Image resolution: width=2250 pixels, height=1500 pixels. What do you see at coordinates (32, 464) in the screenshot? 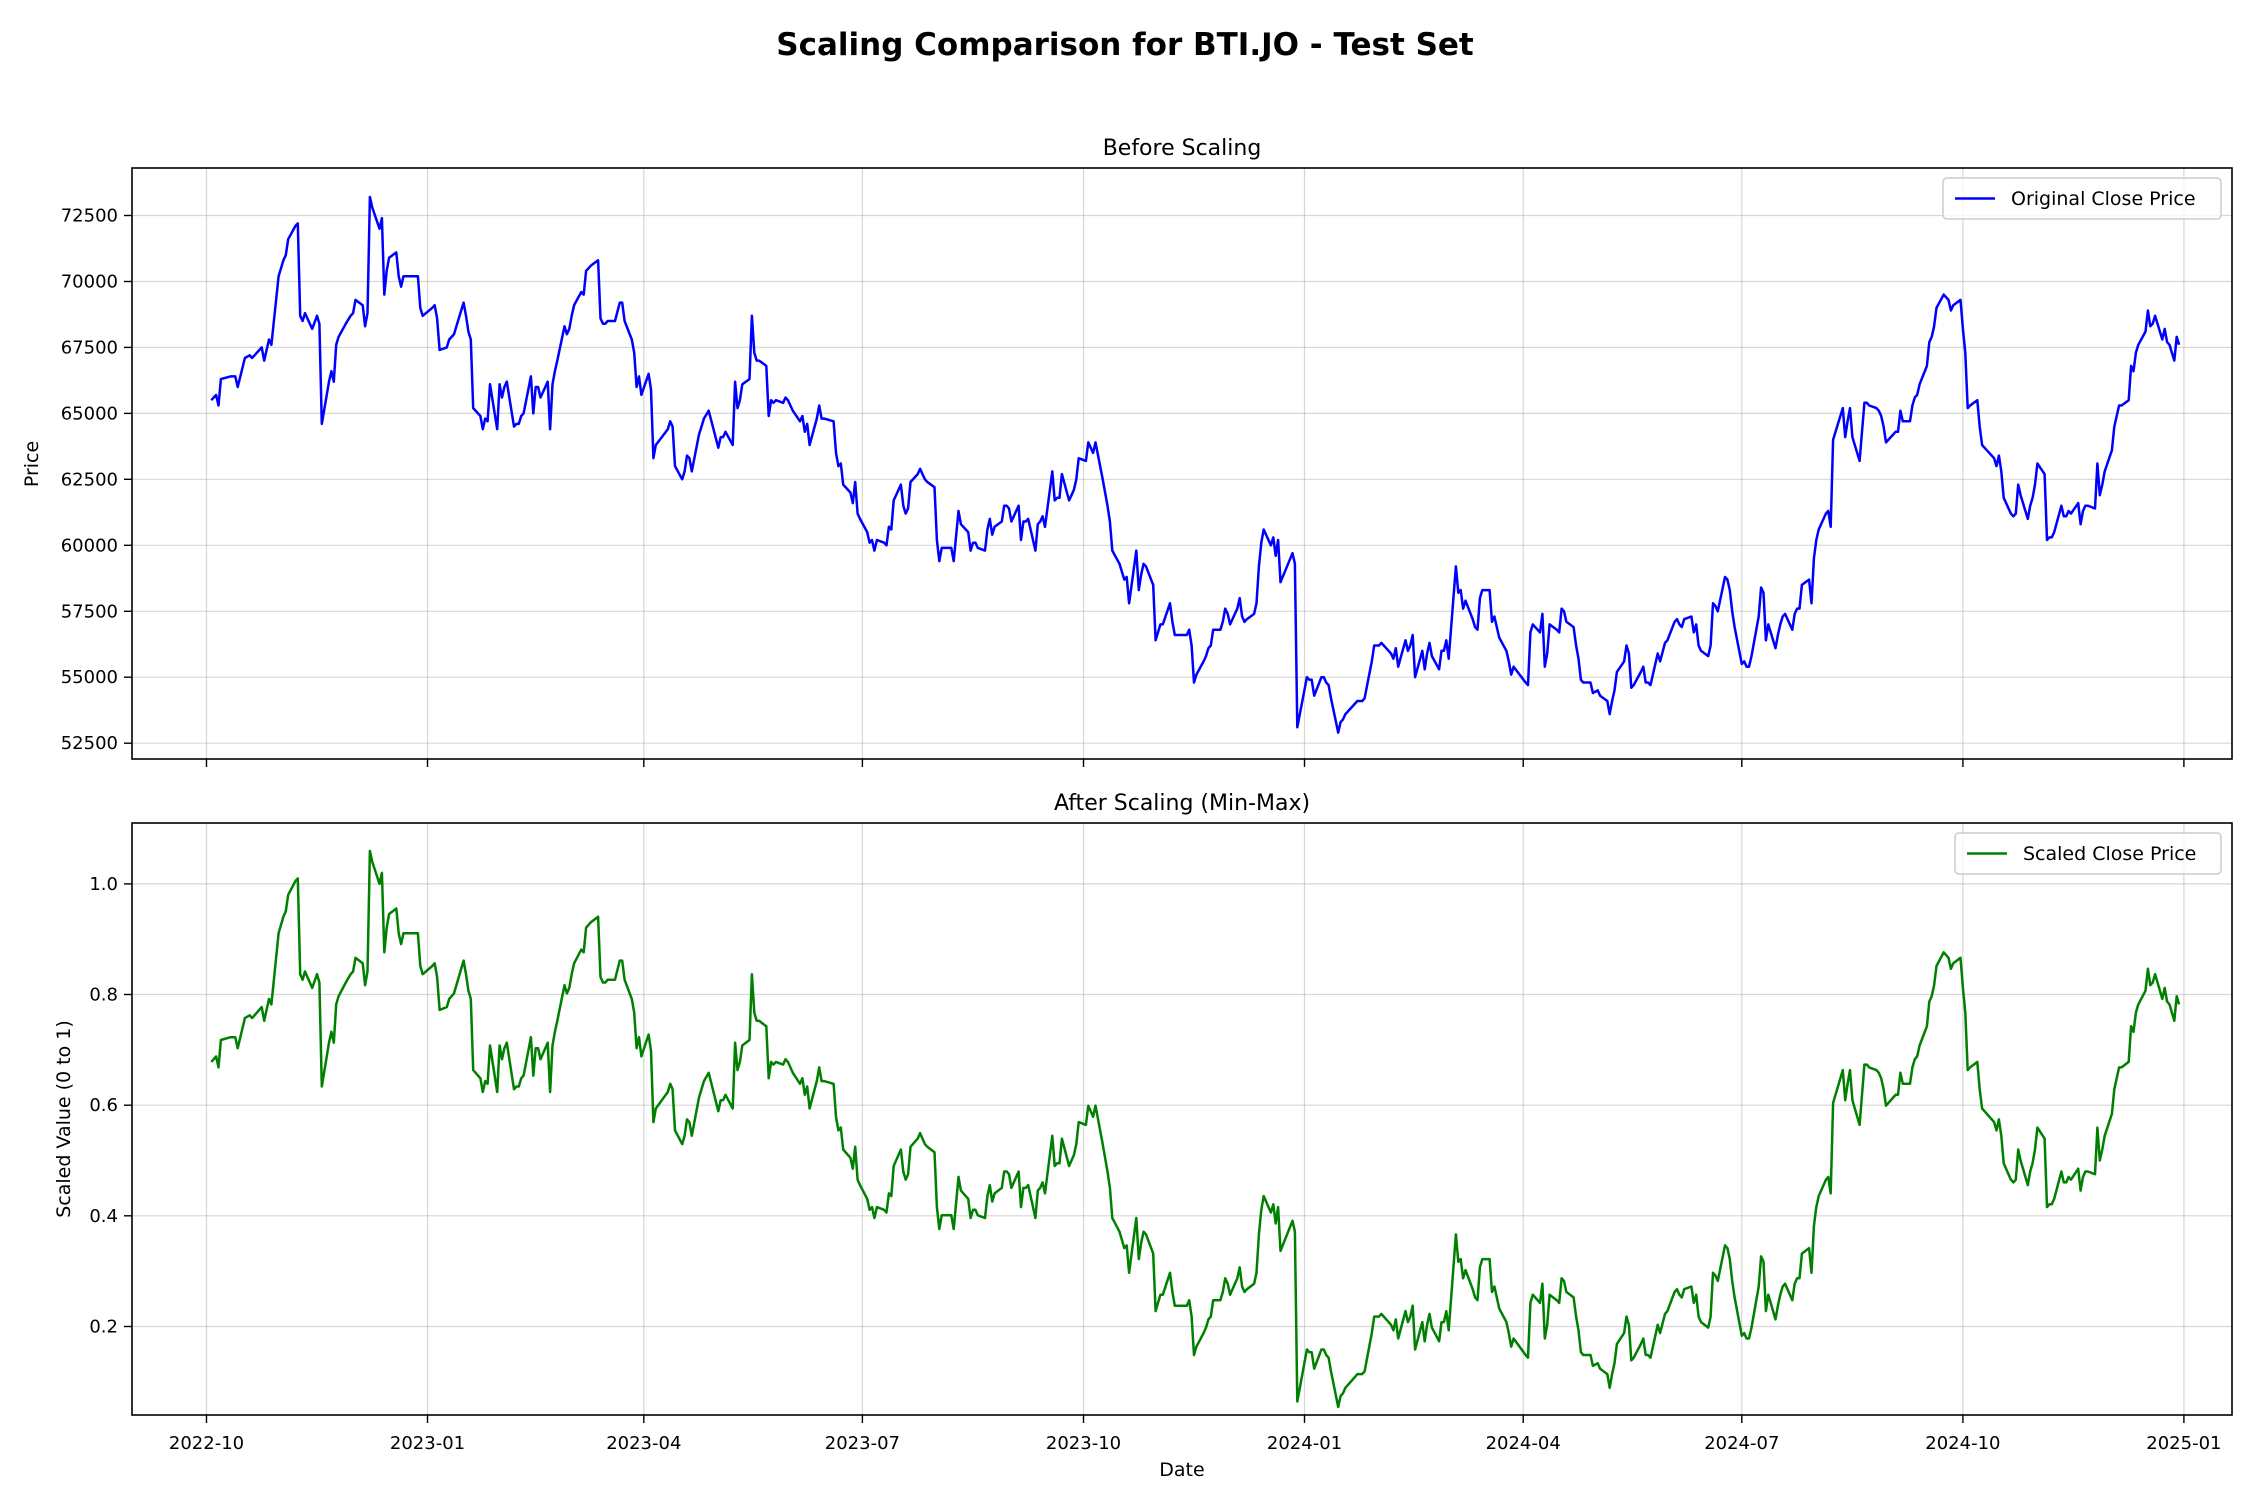
I see `top-panel-ylabel: Price` at bounding box center [32, 464].